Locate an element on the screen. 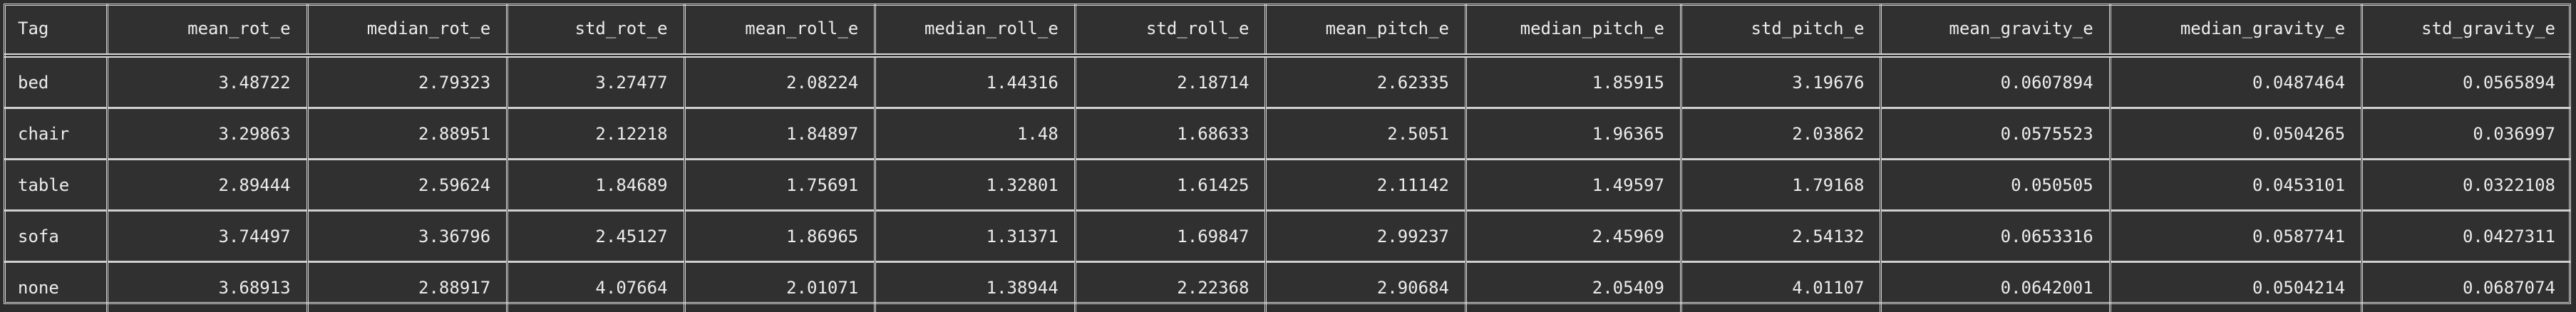 This screenshot has width=2576, height=312. table-cell: 1.61425 is located at coordinates (1170, 185).